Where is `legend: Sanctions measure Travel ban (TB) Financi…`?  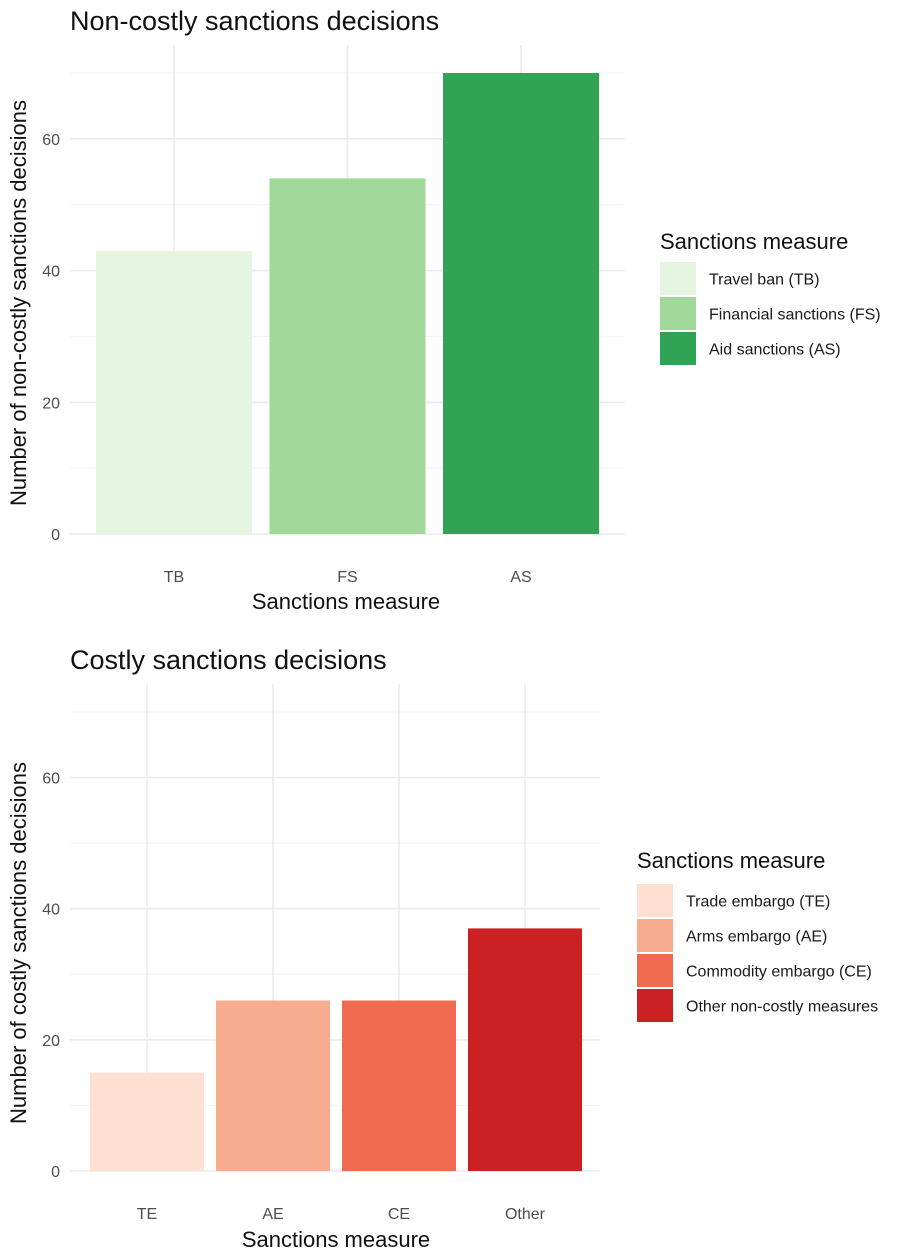 legend: Sanctions measure Travel ban (TB) Financi… is located at coordinates (770, 297).